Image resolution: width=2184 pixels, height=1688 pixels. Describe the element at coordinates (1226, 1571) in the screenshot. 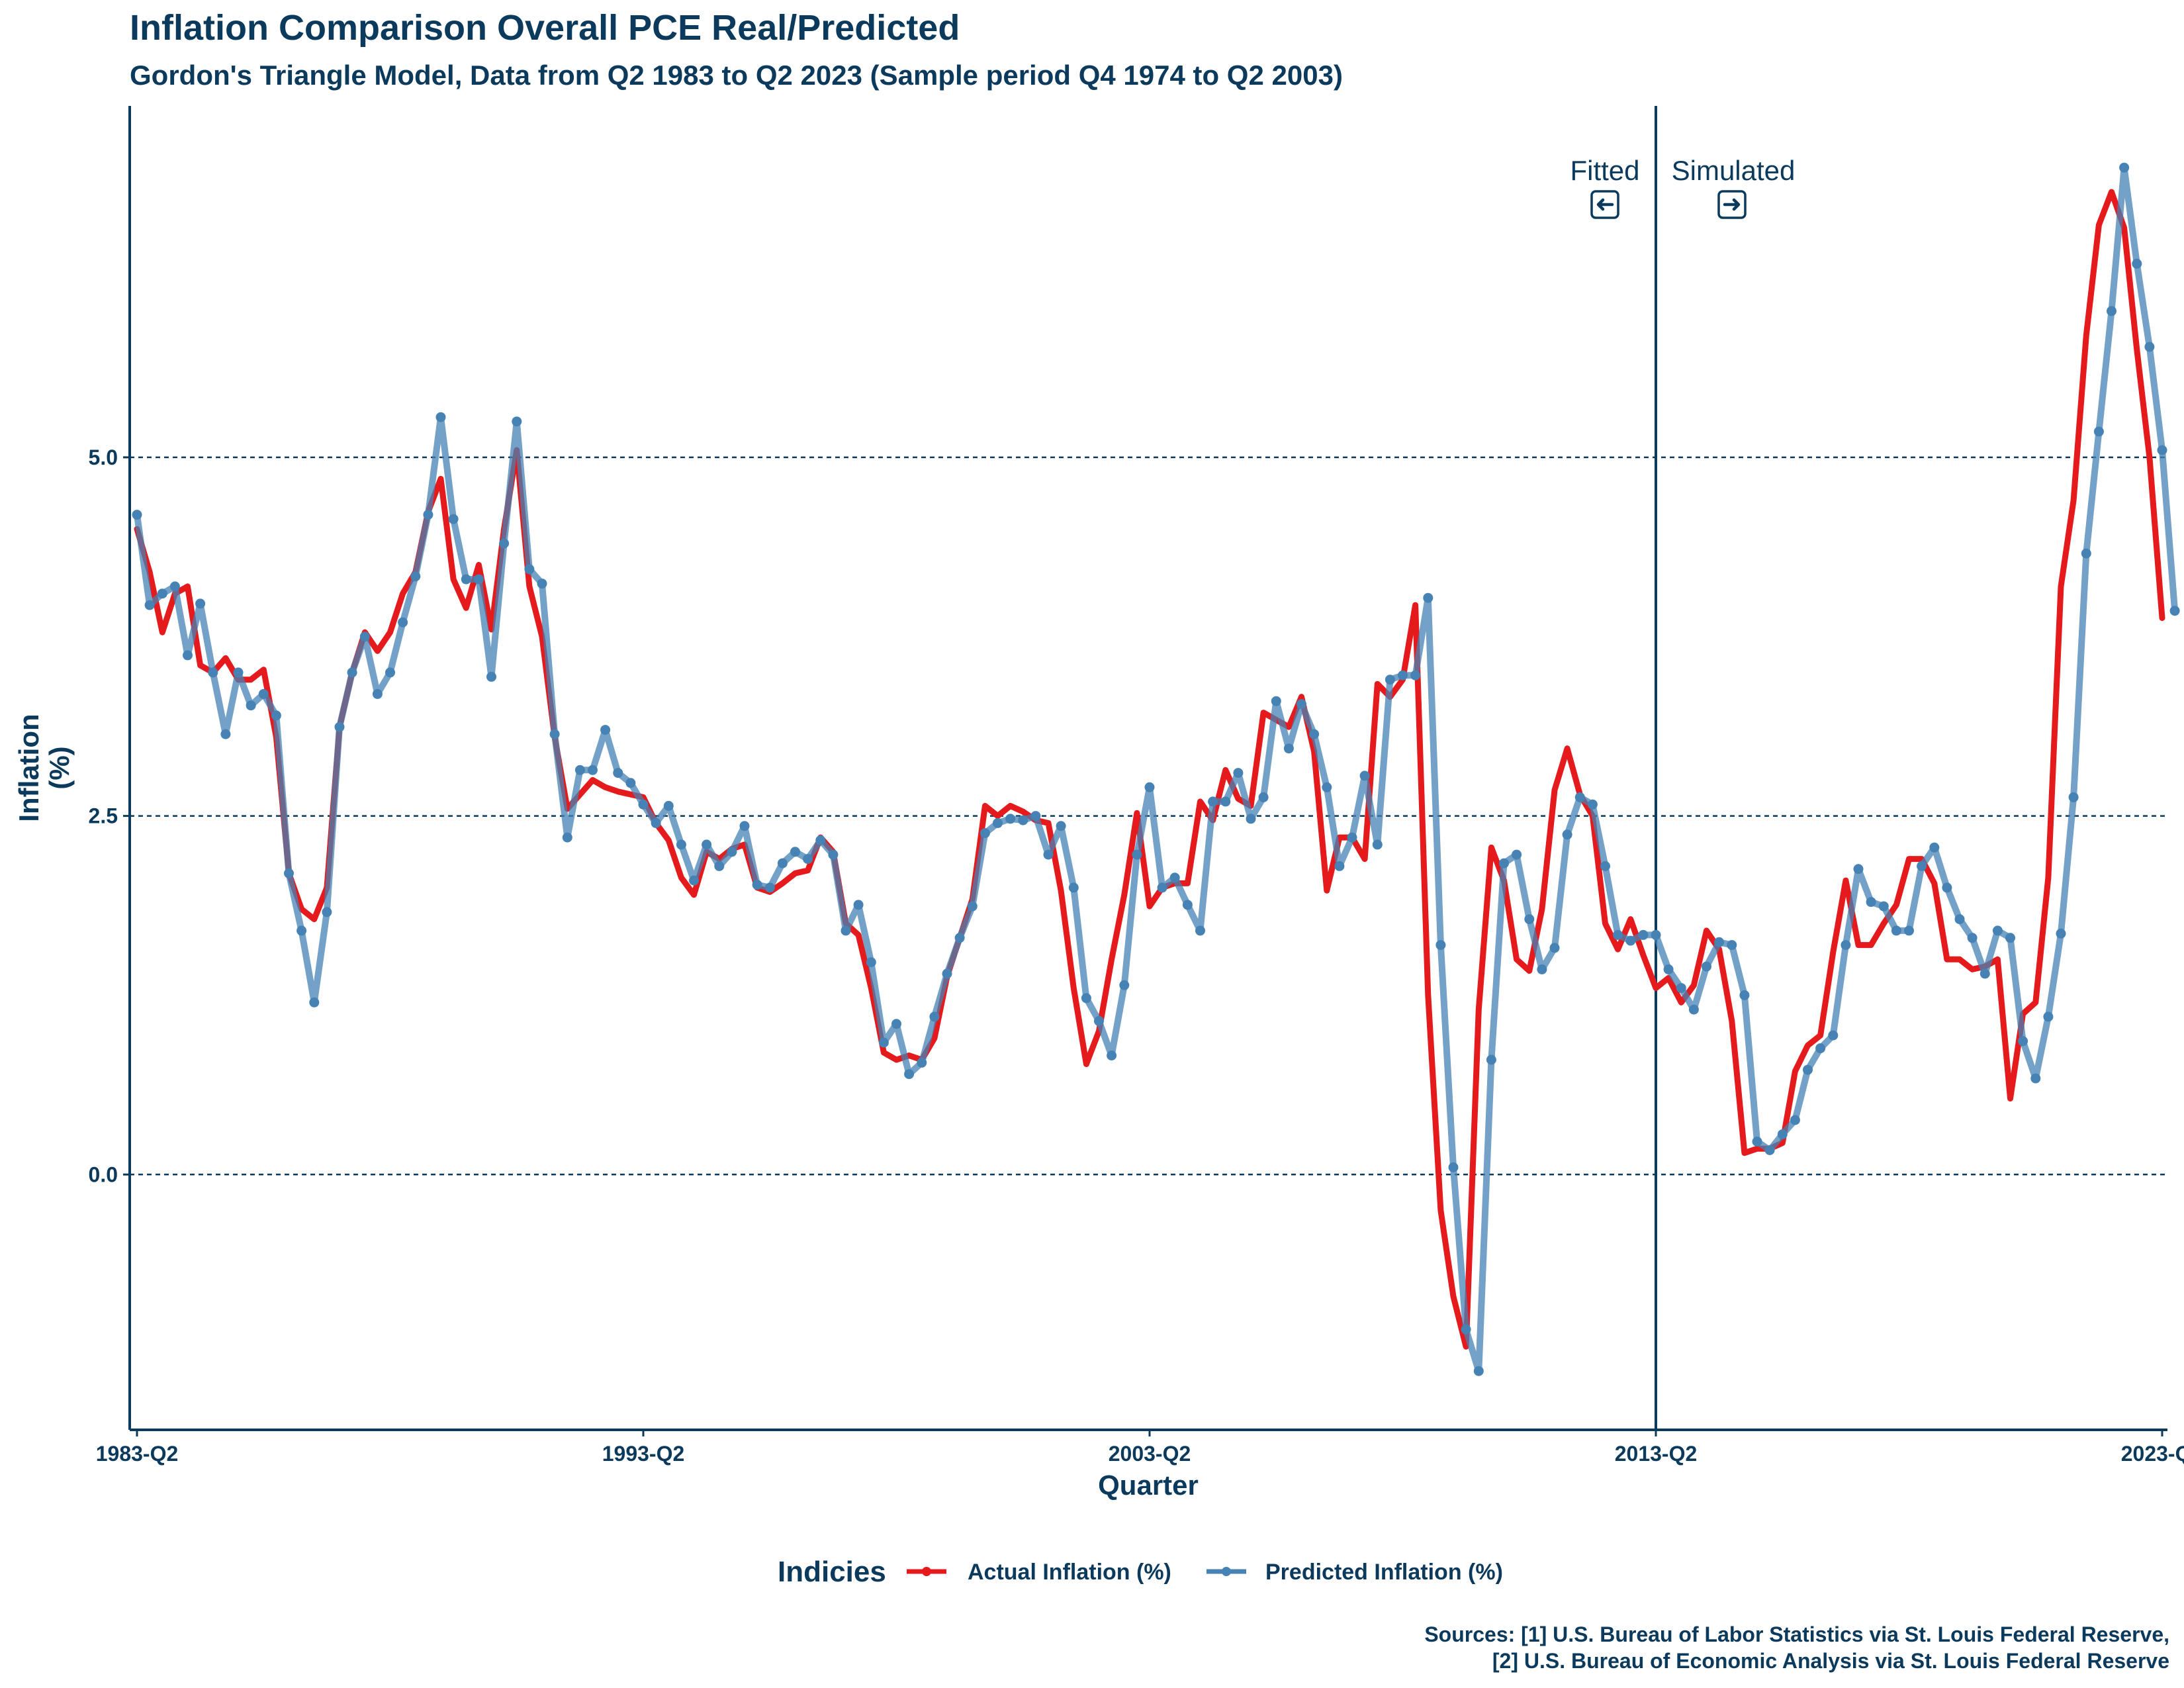

I see `legend-swatch-predicted-dot` at that location.